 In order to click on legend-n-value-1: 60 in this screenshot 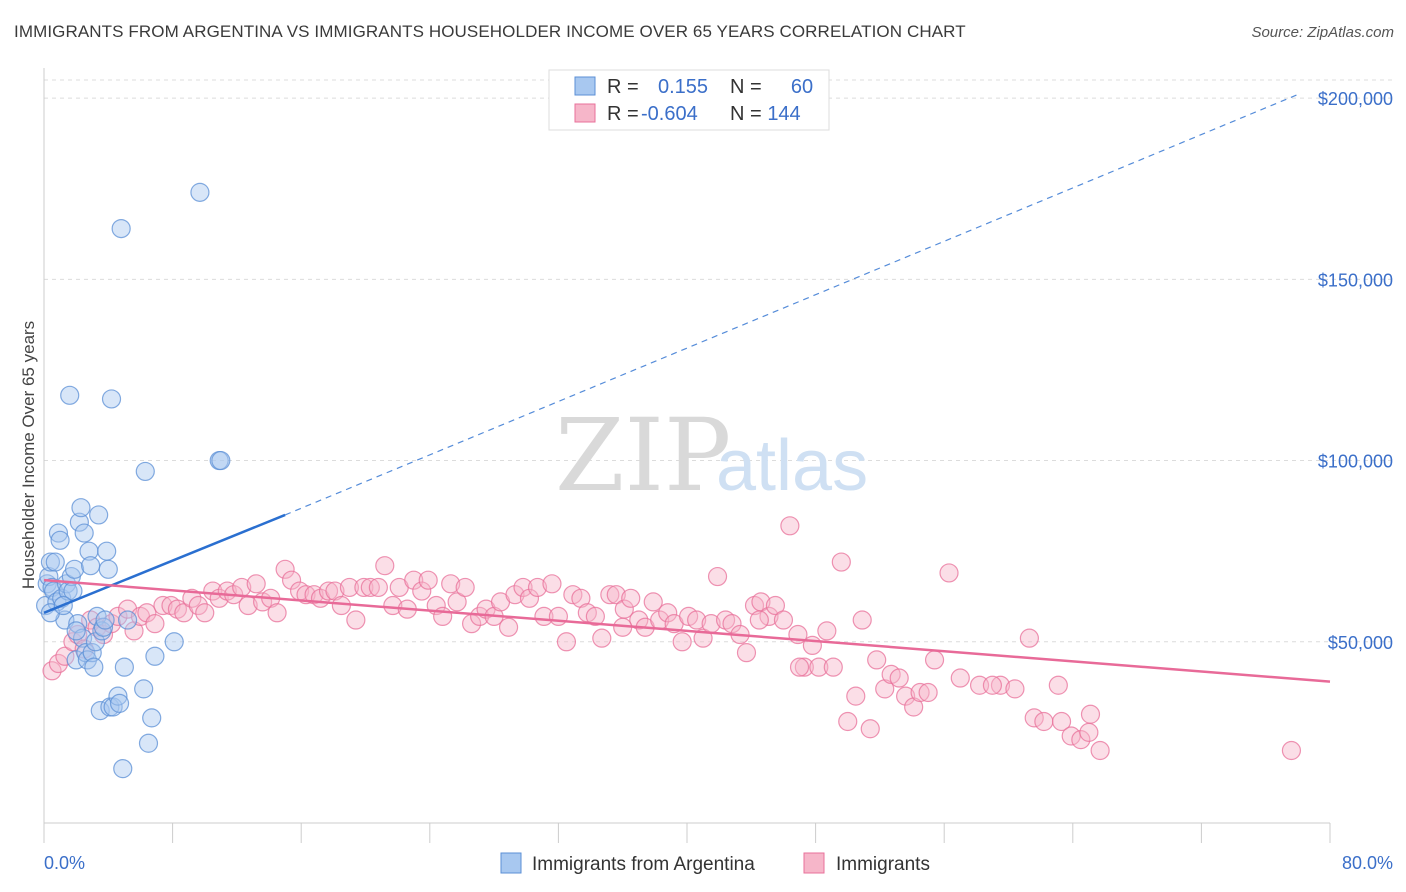, I will do `click(802, 87)`.